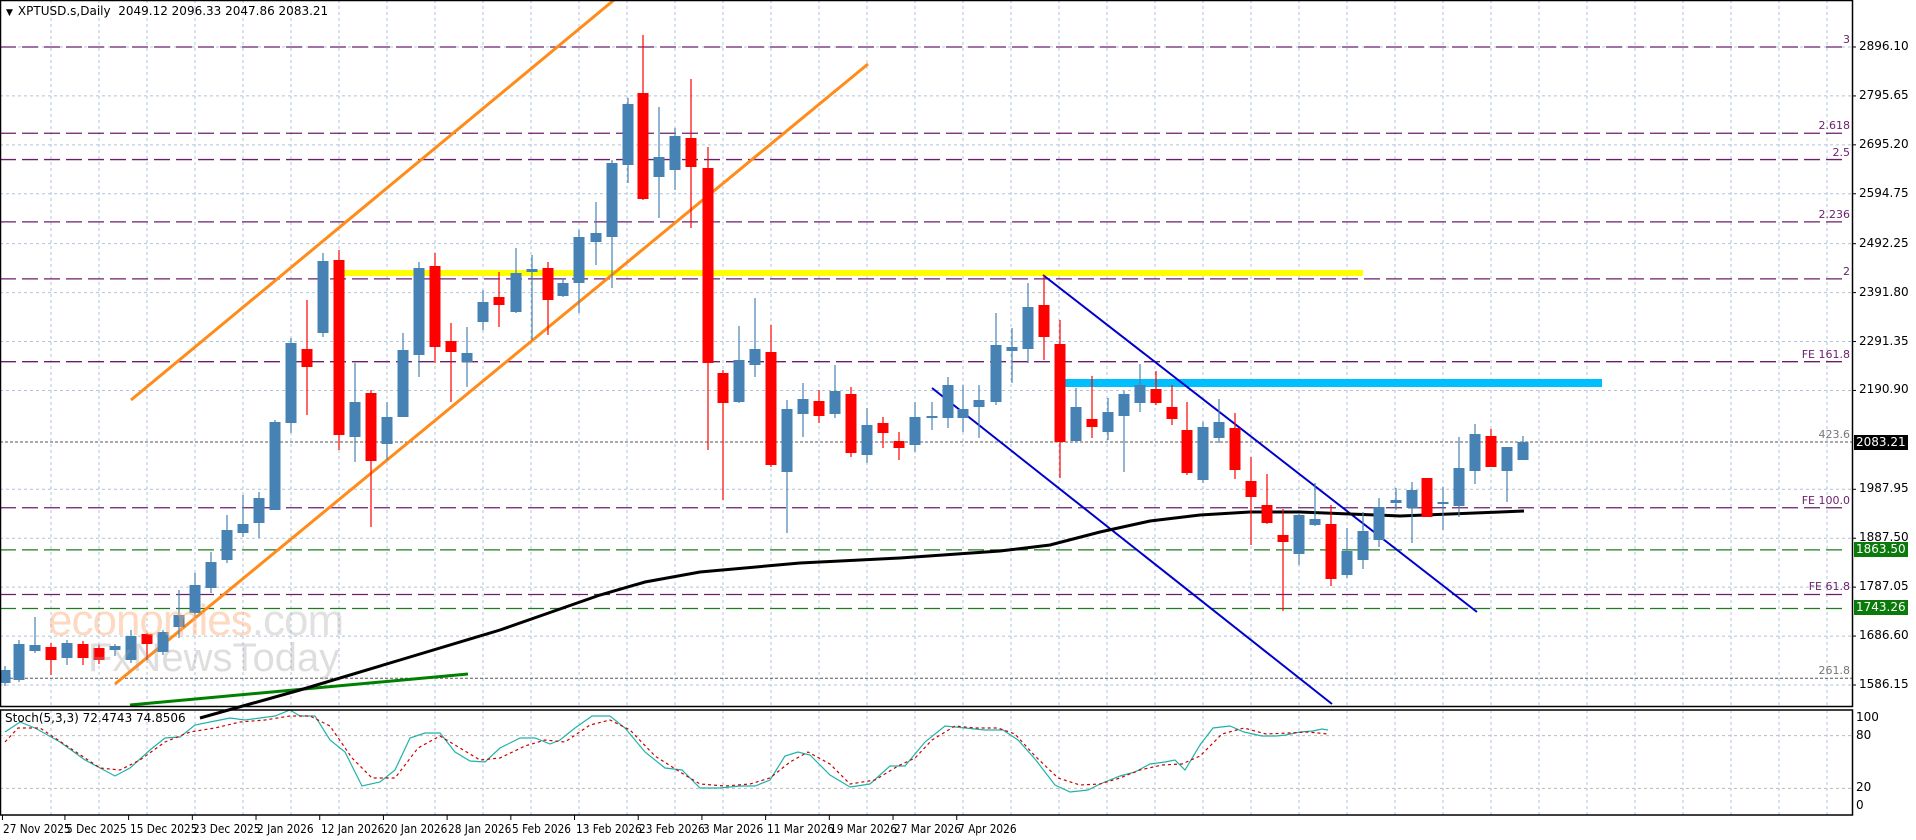 The height and width of the screenshot is (840, 1916). What do you see at coordinates (850, 273) in the screenshot?
I see `yellow-resistance` at bounding box center [850, 273].